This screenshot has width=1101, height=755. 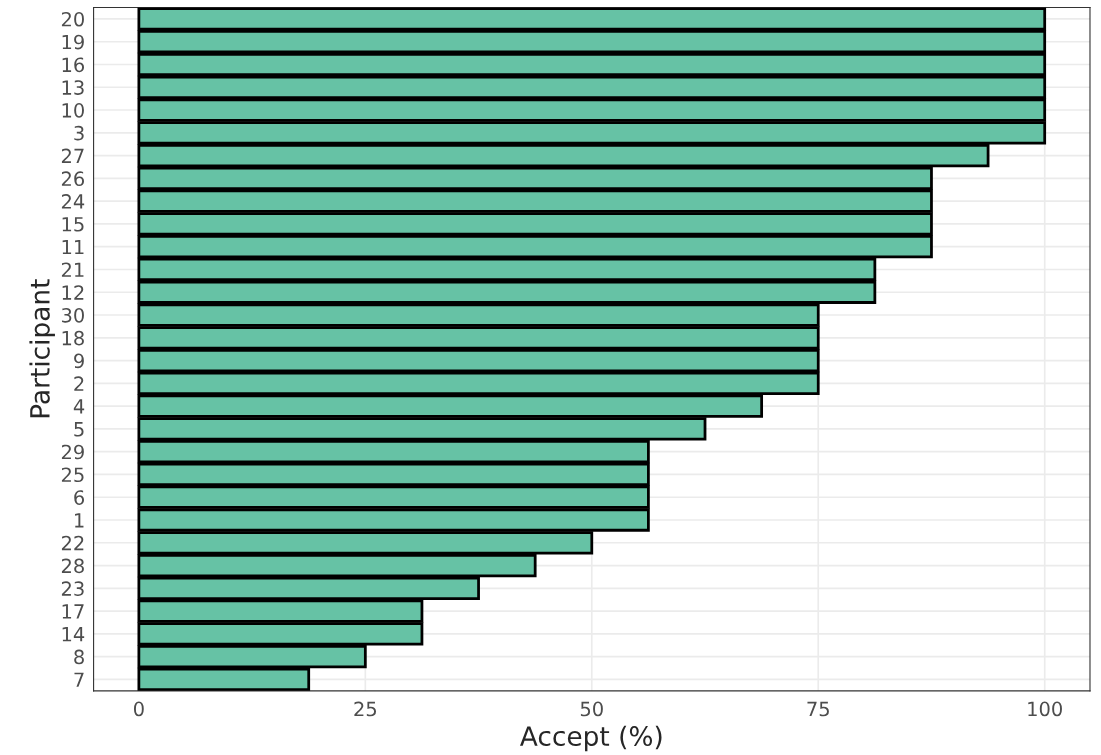 I want to click on y-tick-label: 25, so click(x=72, y=475).